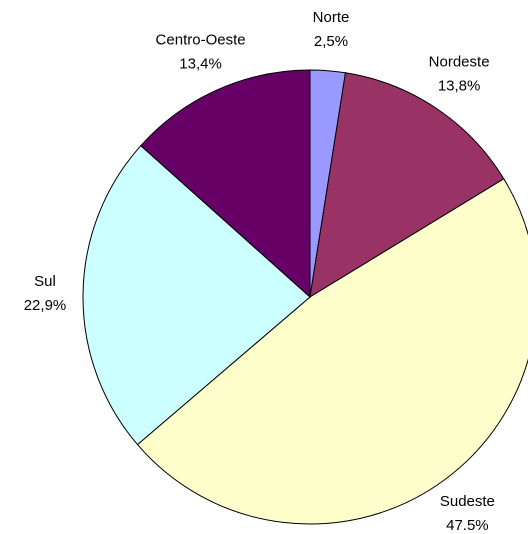 The image size is (528, 534). I want to click on slice-label: Norte, so click(331, 17).